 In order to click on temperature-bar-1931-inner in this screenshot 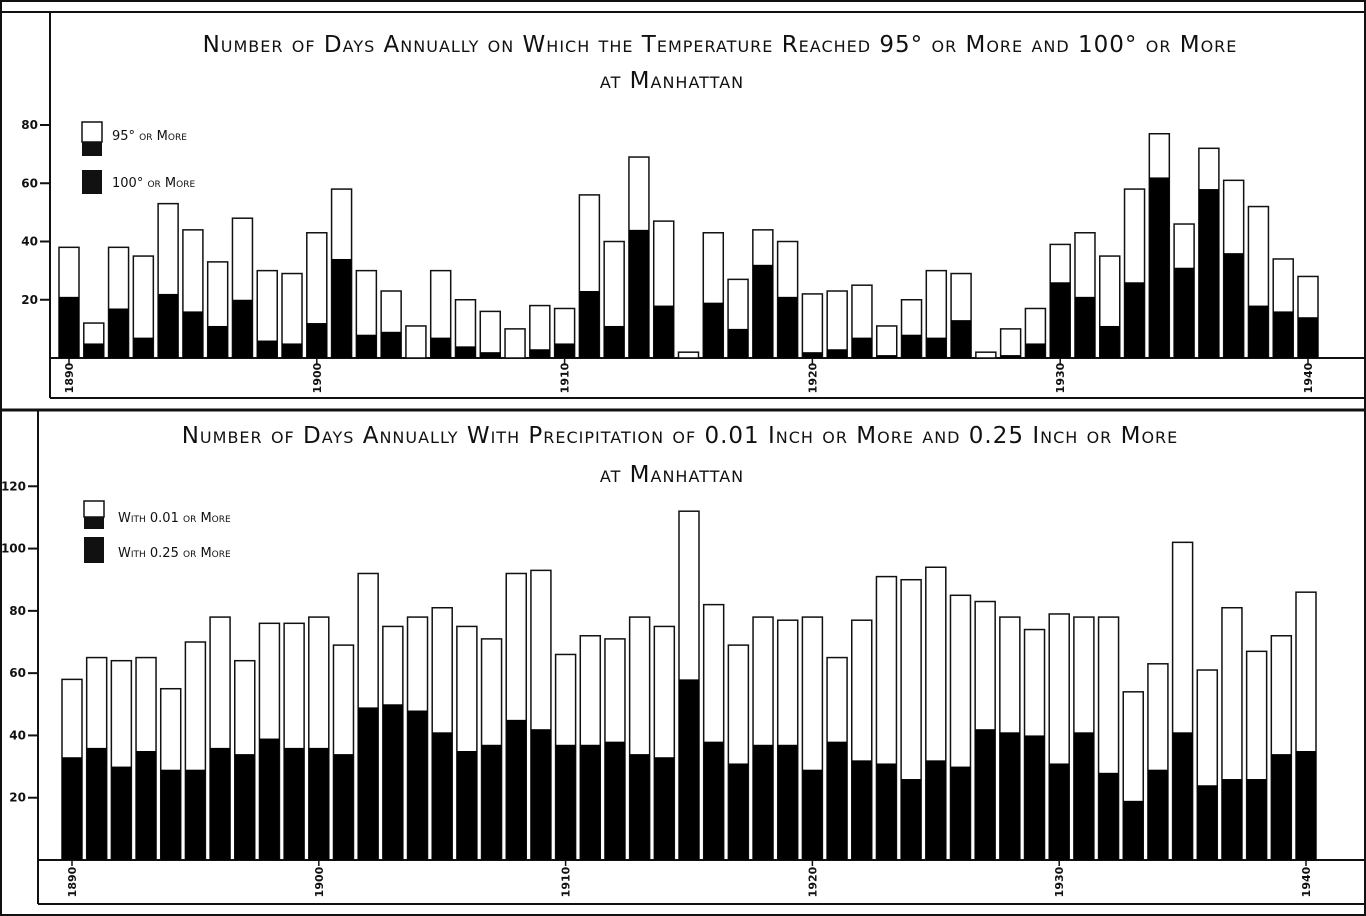, I will do `click(1084, 327)`.